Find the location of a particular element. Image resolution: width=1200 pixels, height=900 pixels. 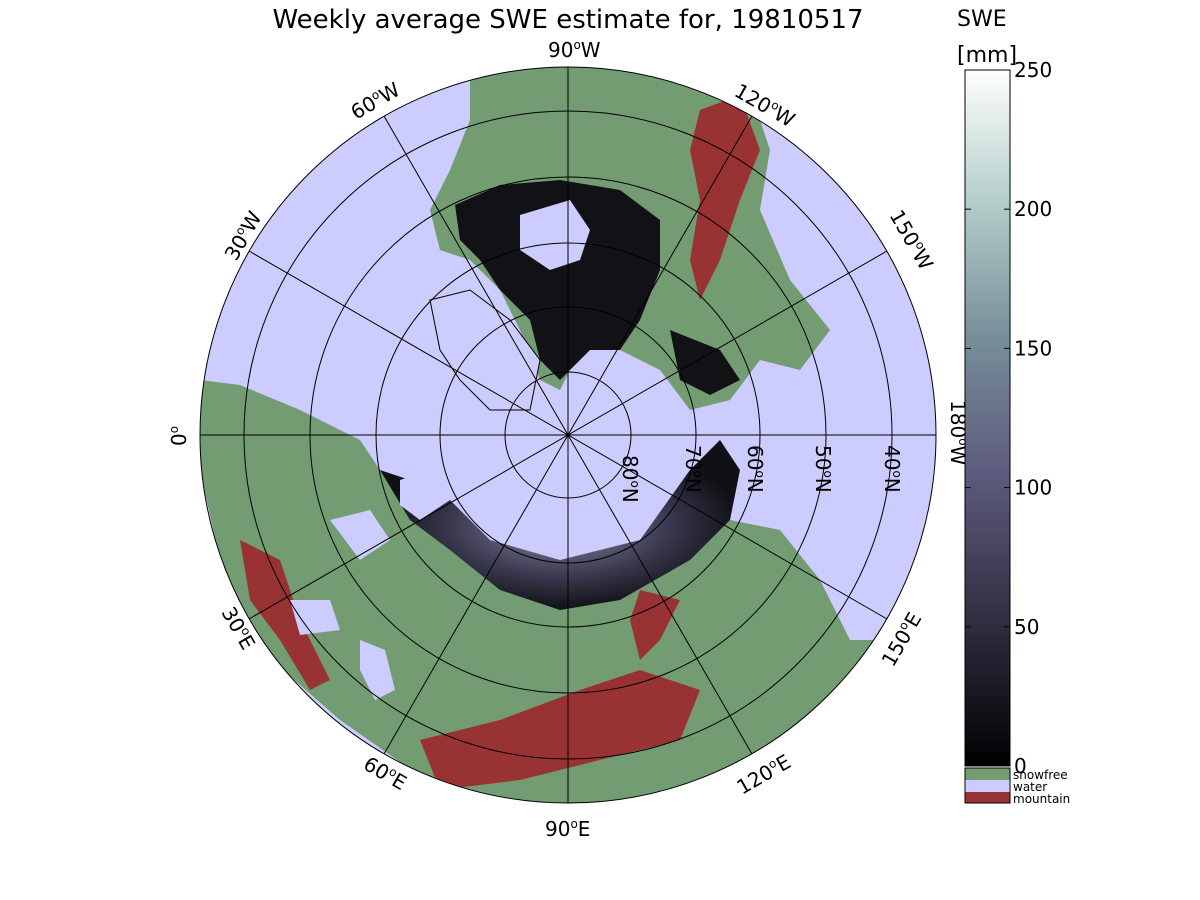

alaska-snow-region is located at coordinates (705, 362).